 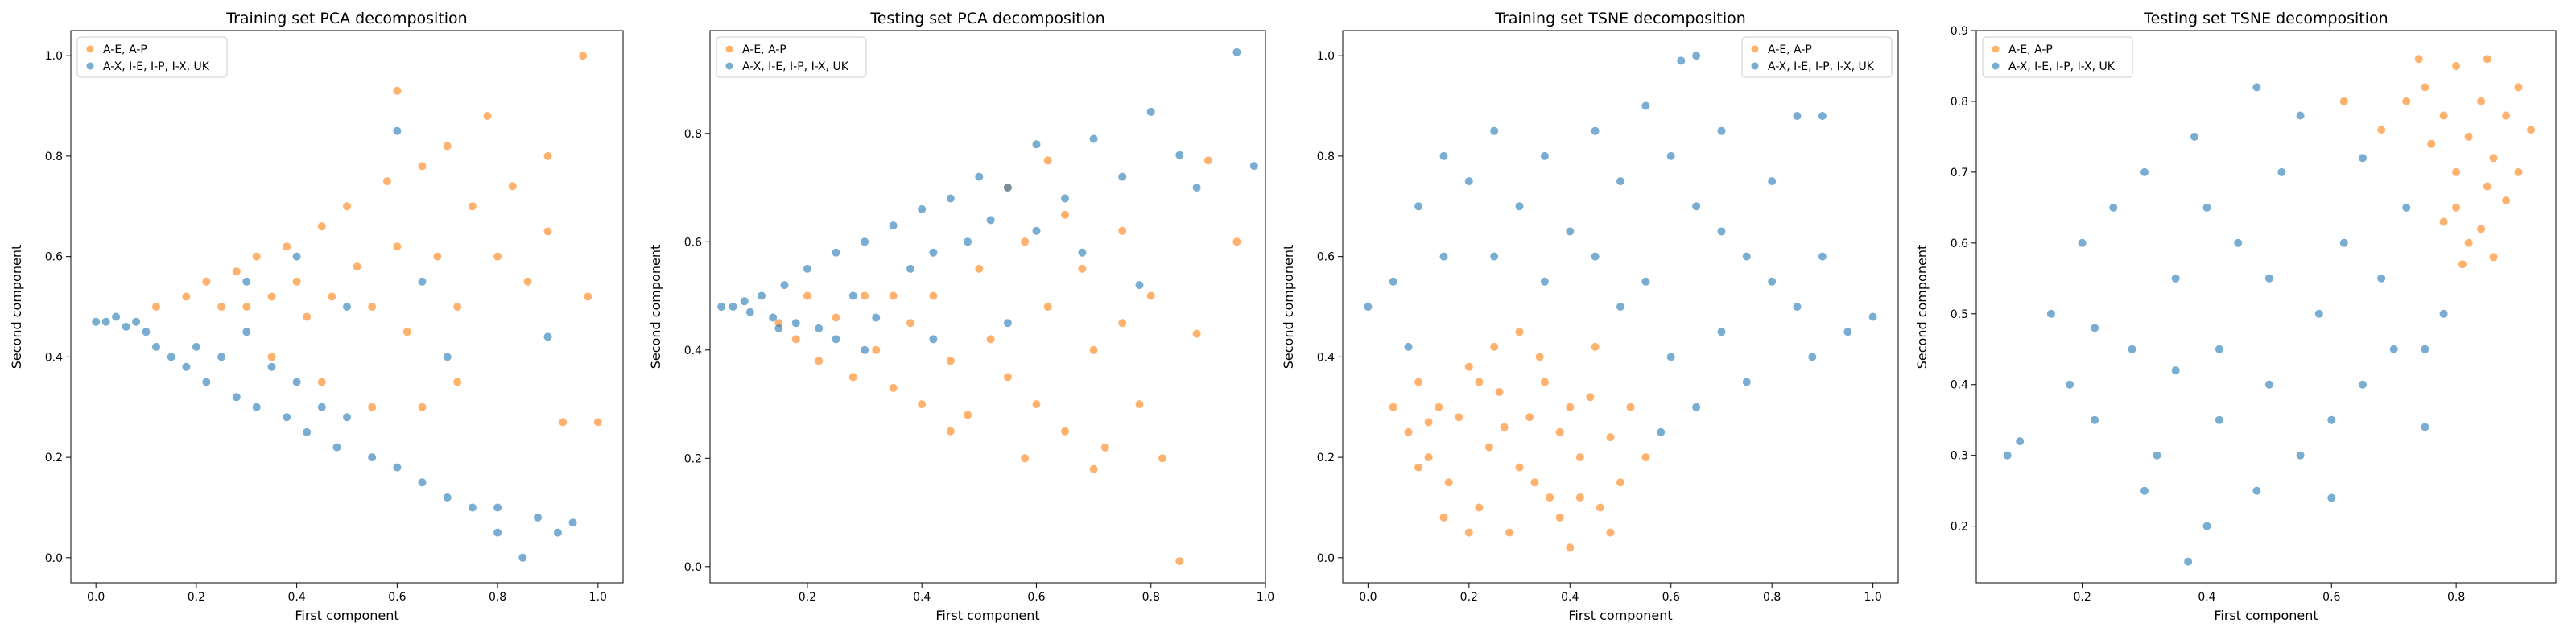 What do you see at coordinates (1959, 31) in the screenshot?
I see `y-tick-label: 0.9` at bounding box center [1959, 31].